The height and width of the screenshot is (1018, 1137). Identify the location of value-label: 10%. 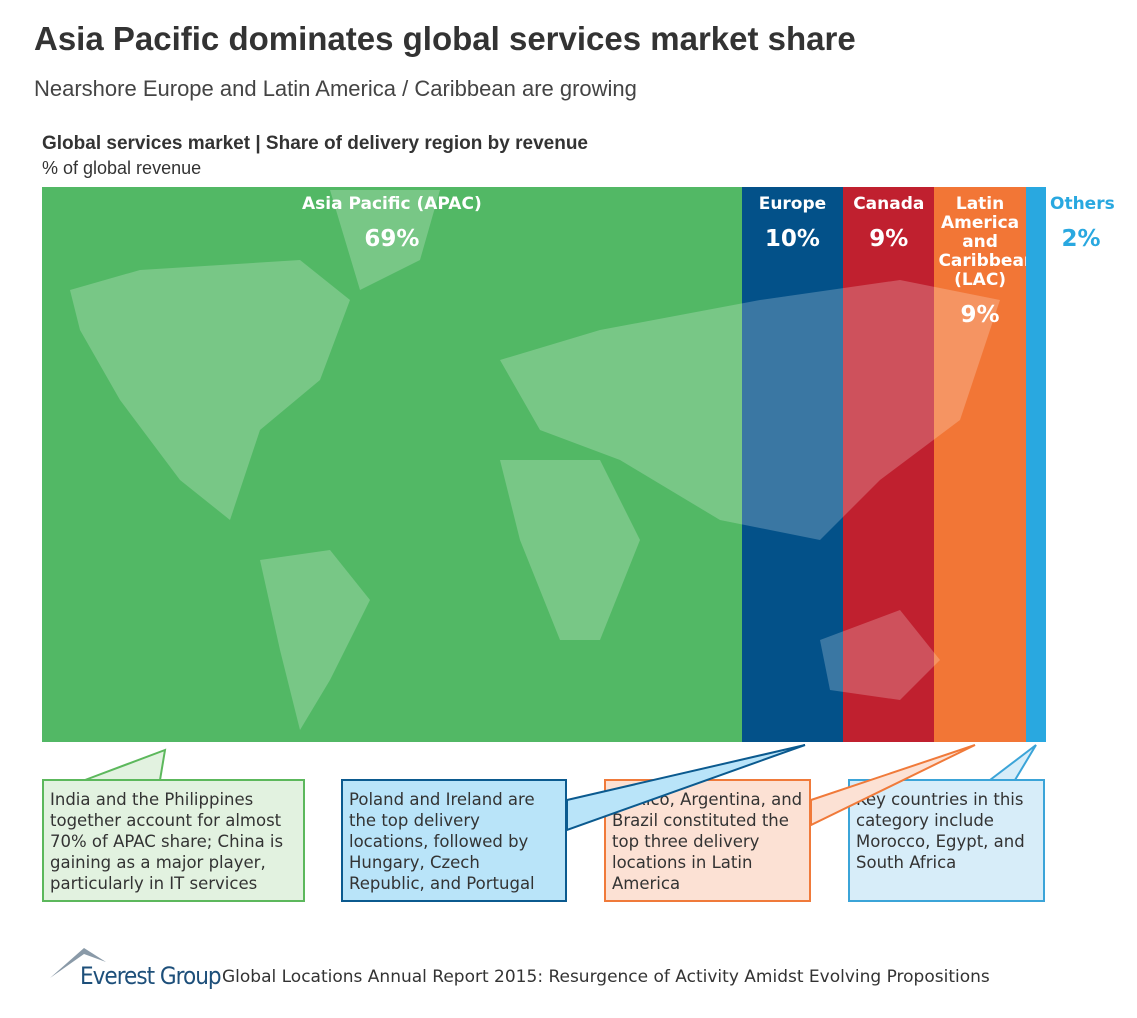
(792, 239).